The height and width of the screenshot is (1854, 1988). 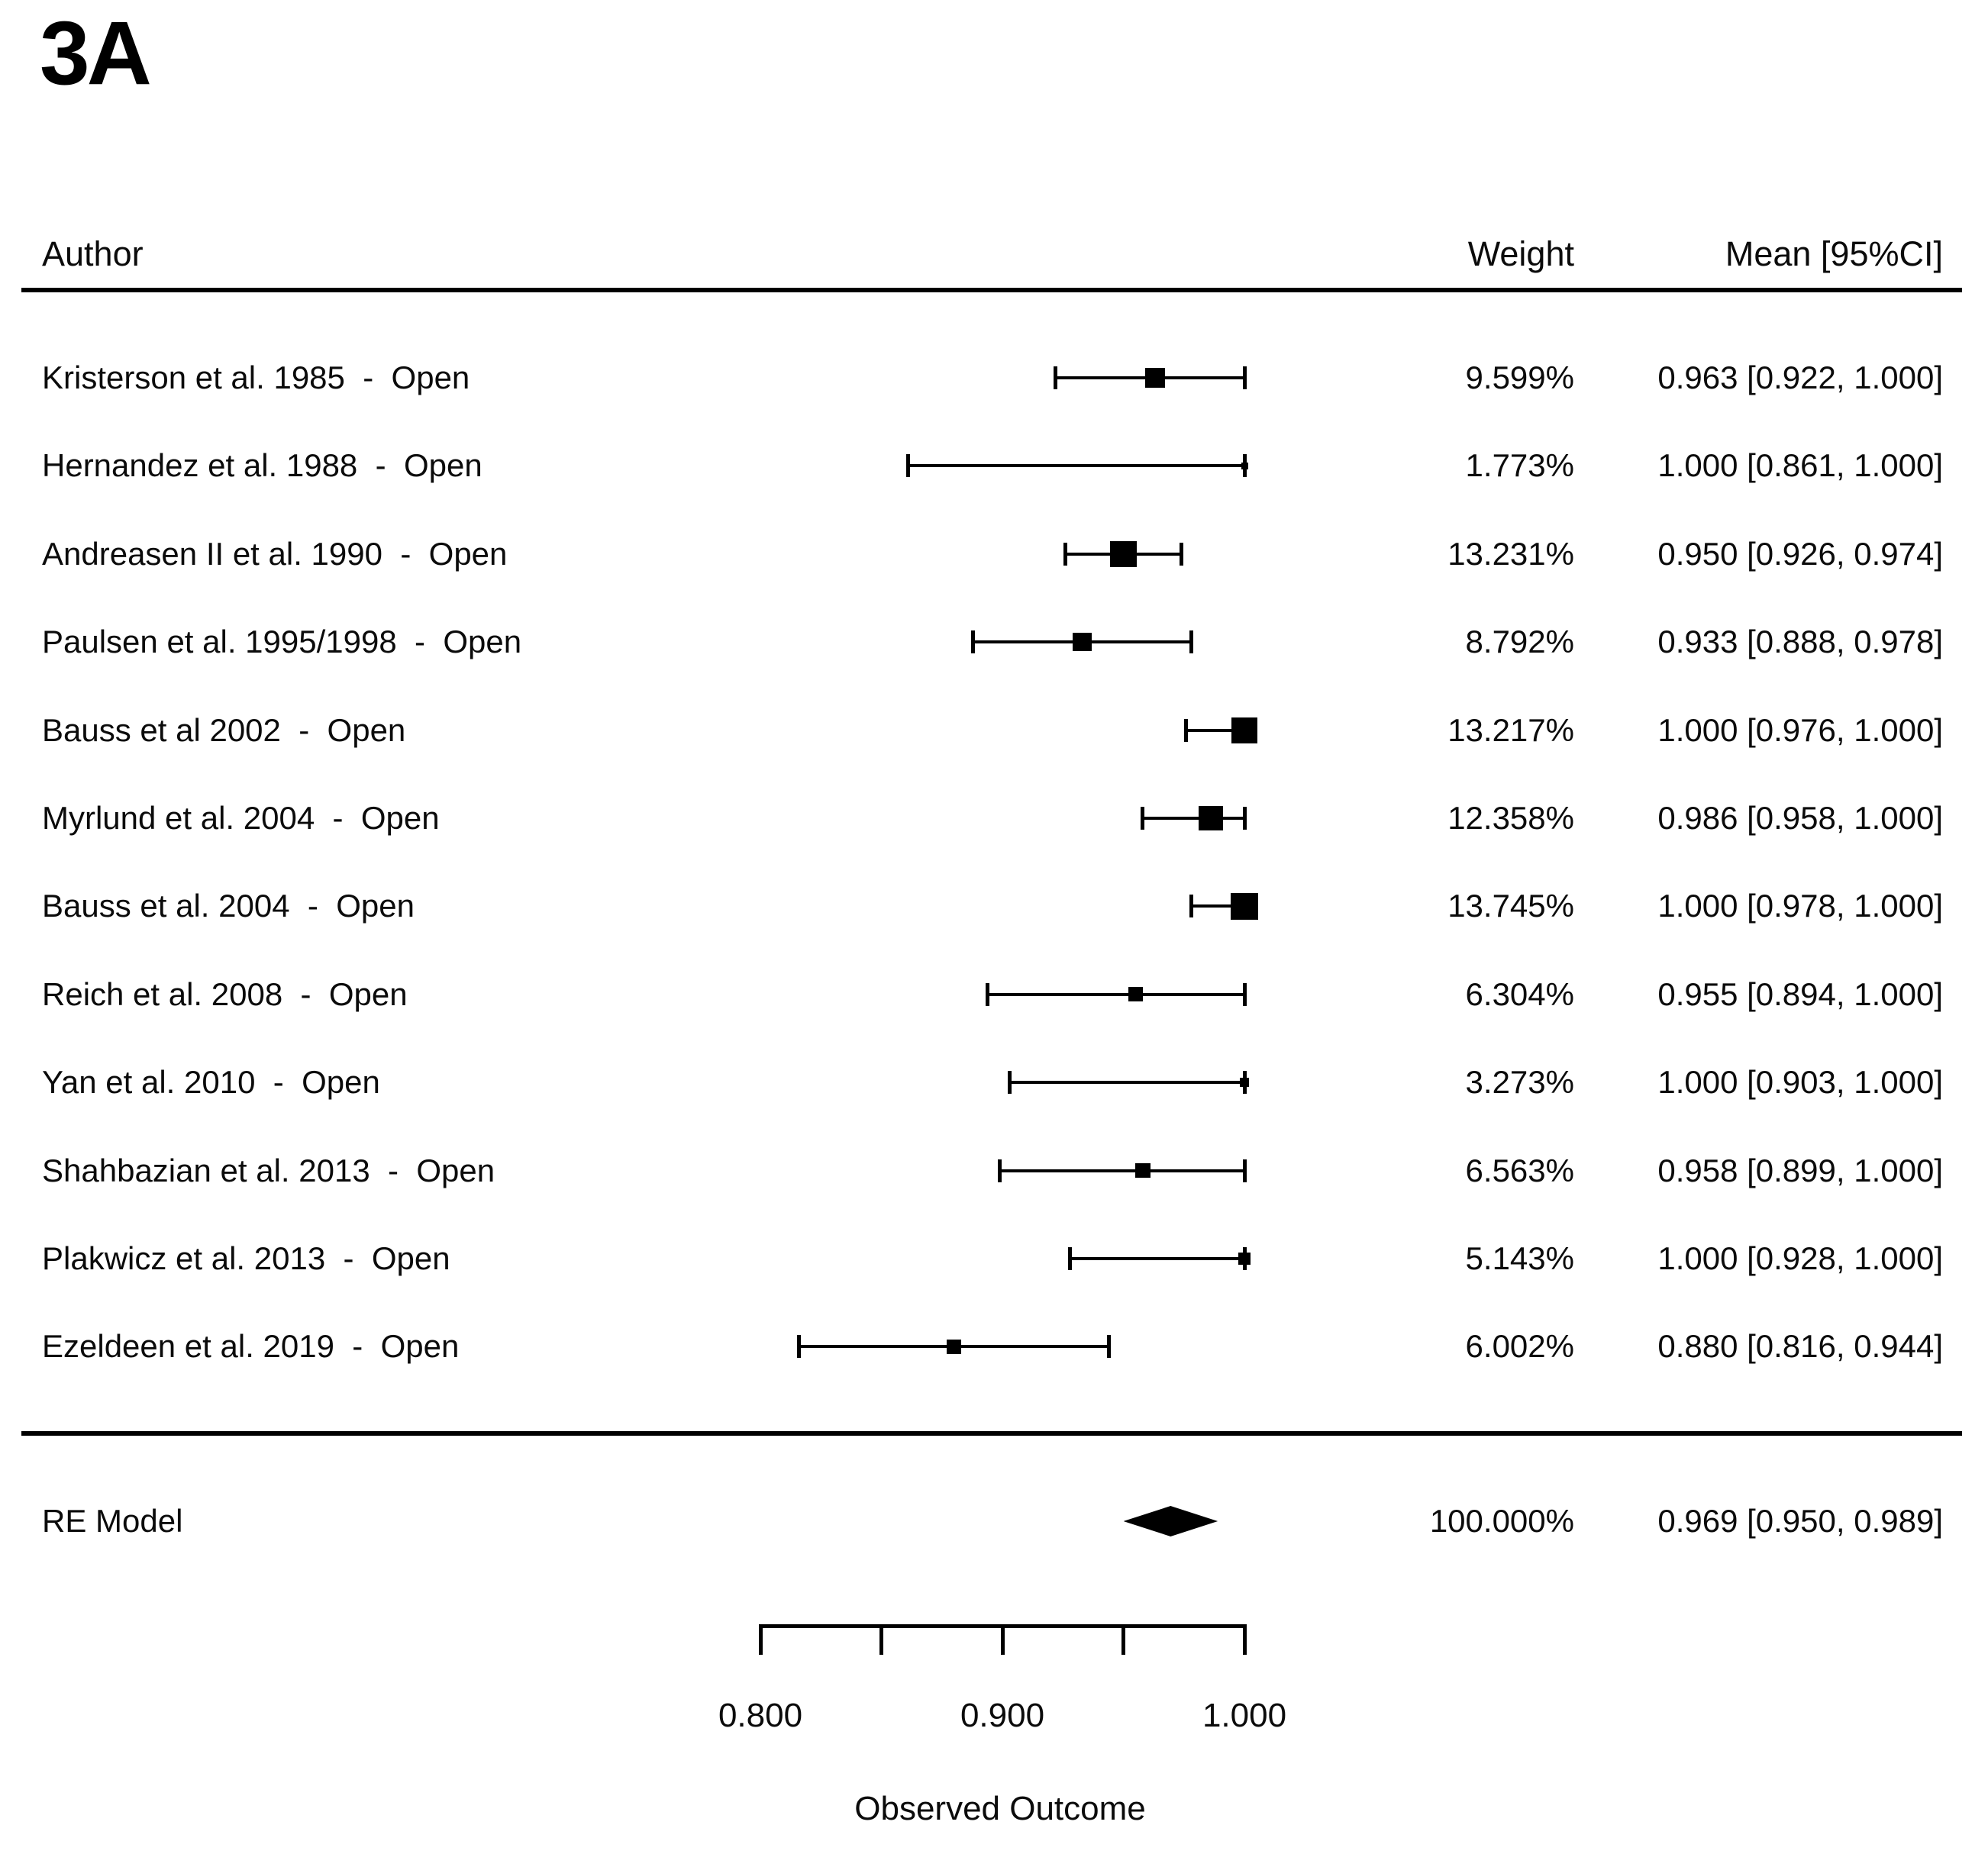 What do you see at coordinates (1519, 1346) in the screenshot?
I see `study-weight: 6.002%` at bounding box center [1519, 1346].